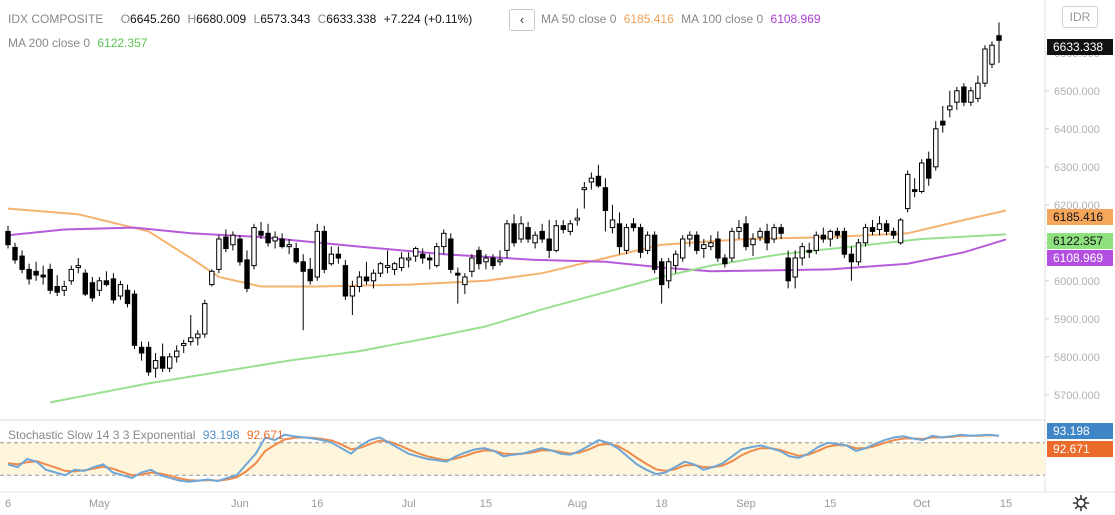  What do you see at coordinates (579, 19) in the screenshot?
I see `ma50-label: MA 50 close 0` at bounding box center [579, 19].